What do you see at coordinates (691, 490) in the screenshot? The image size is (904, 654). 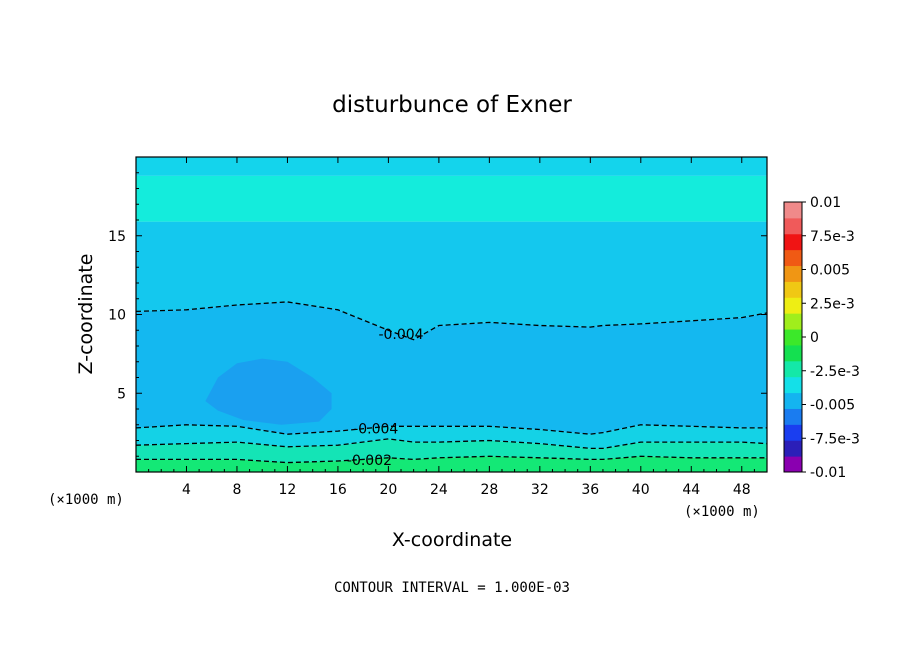 I see `x-tick-label: 44` at bounding box center [691, 490].